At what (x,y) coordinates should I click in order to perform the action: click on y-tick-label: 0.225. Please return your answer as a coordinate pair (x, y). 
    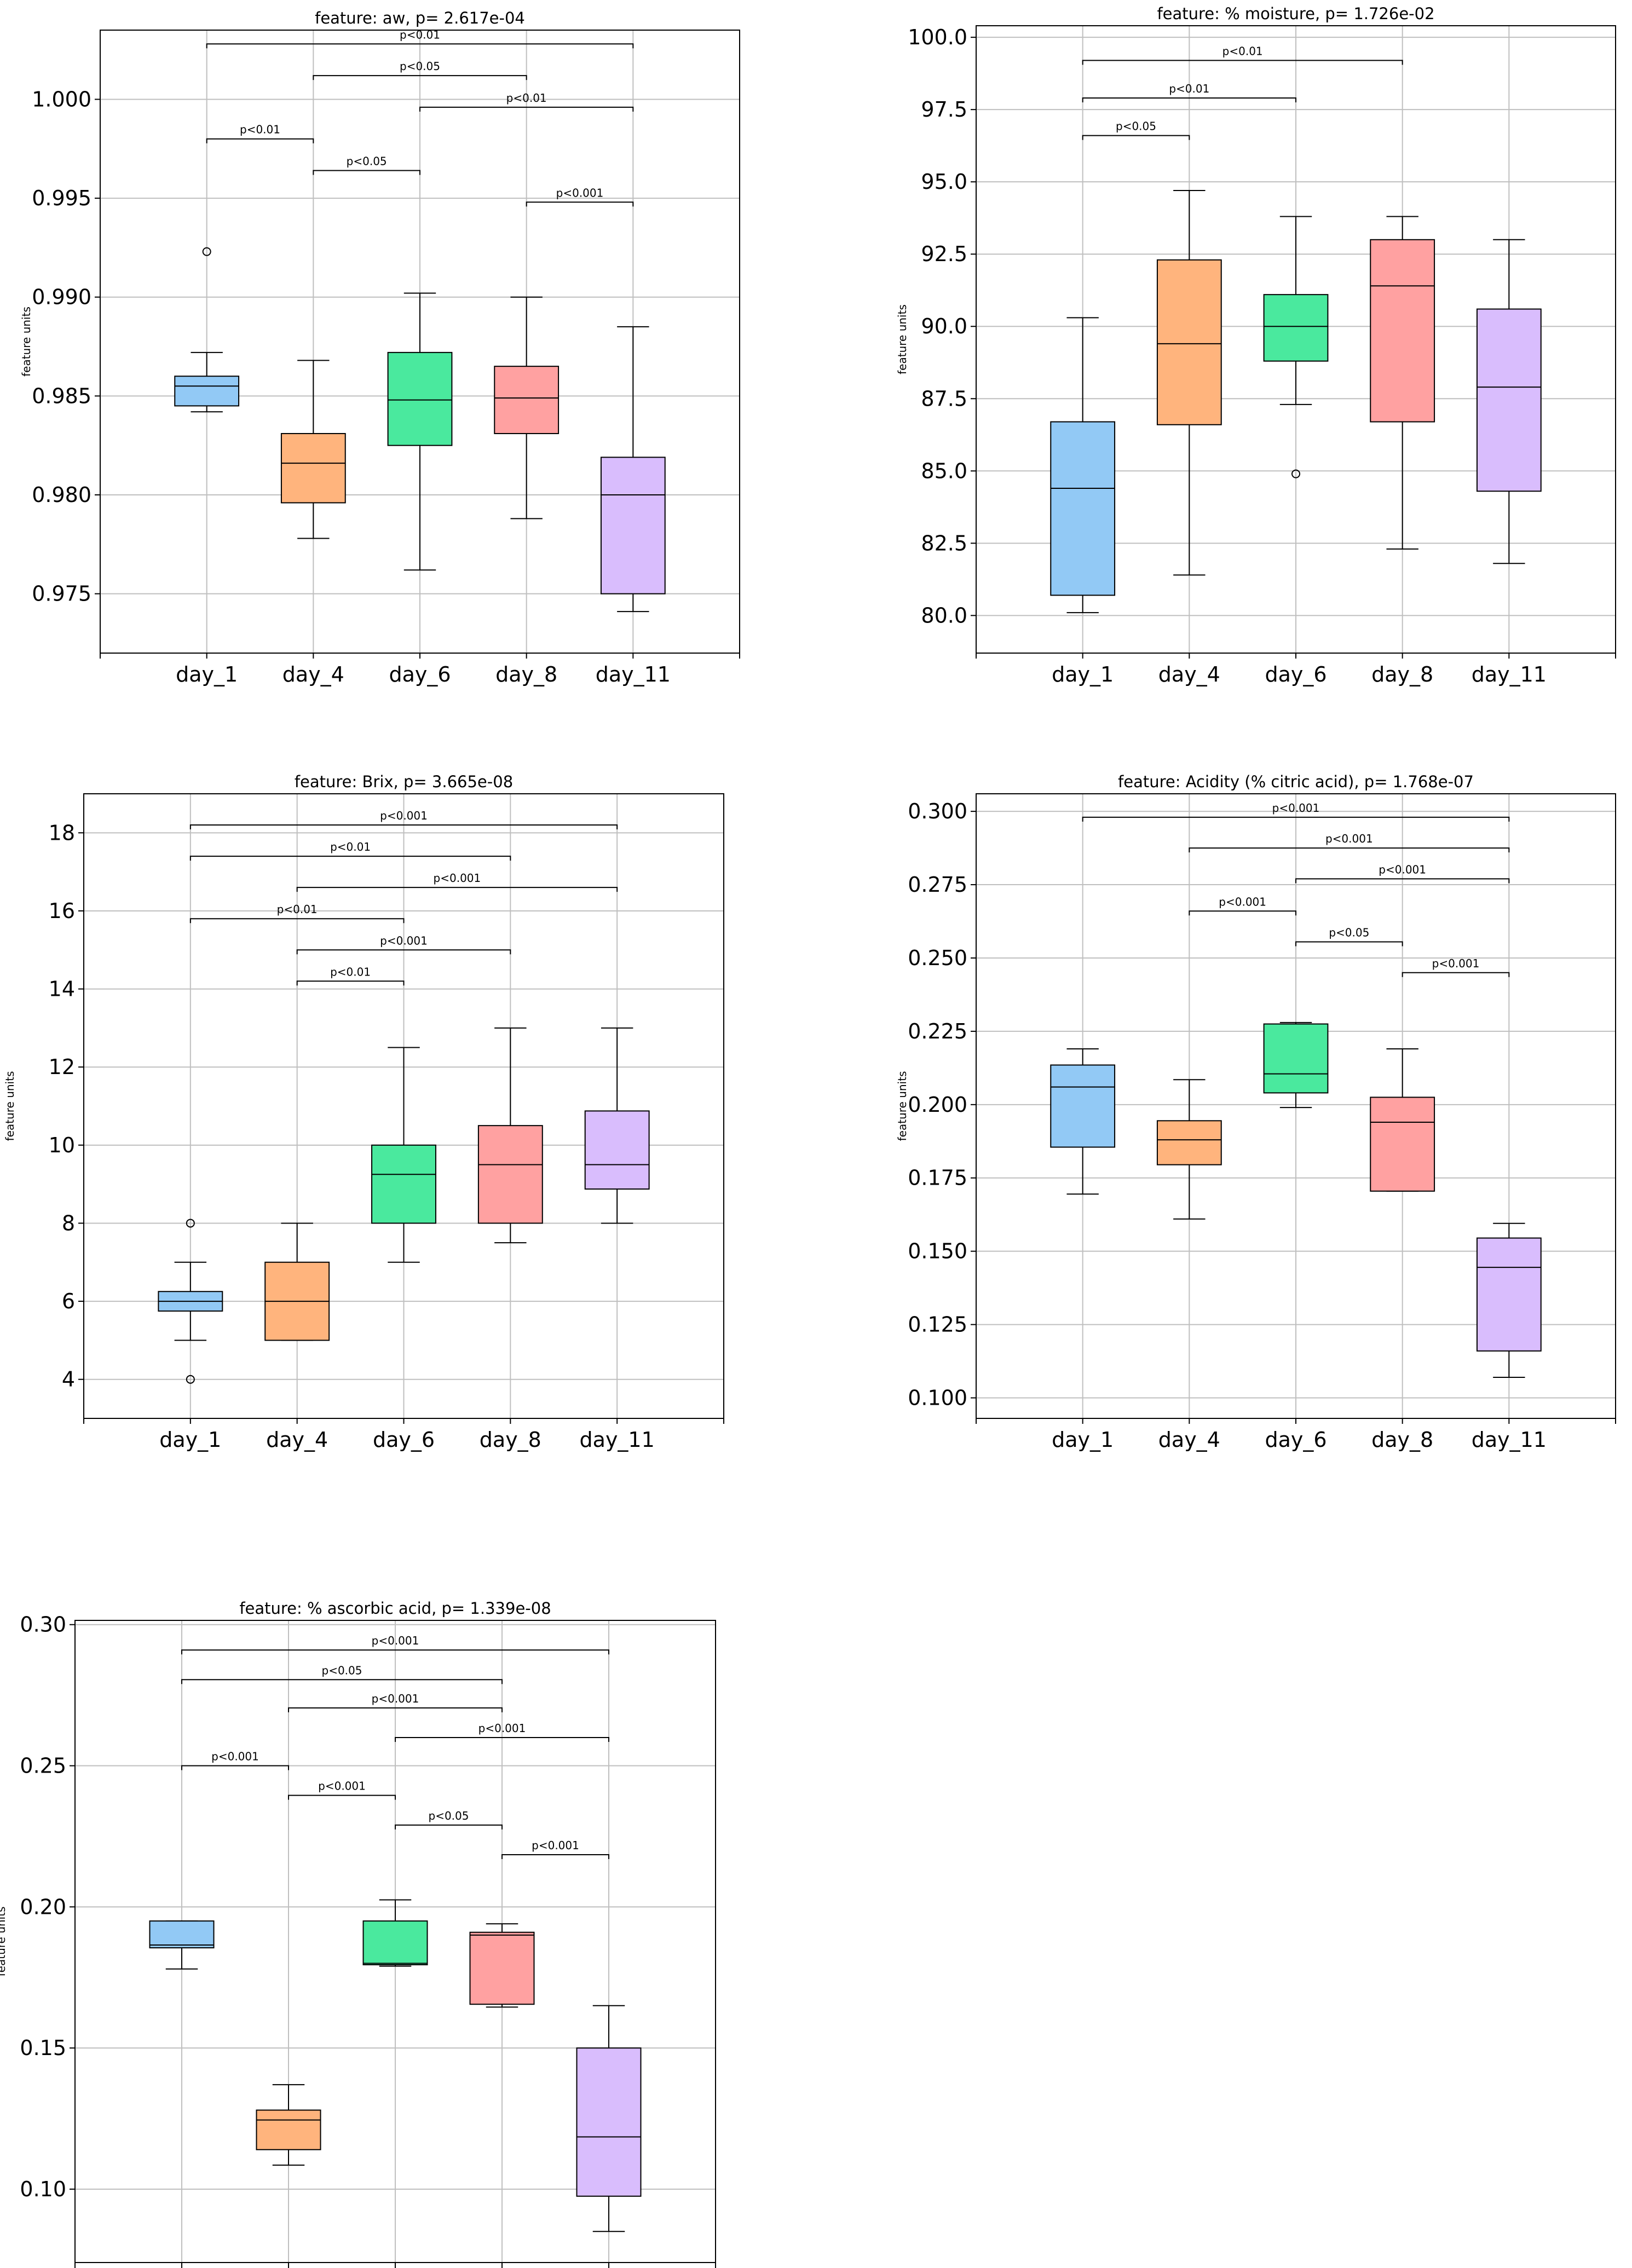
    Looking at the image, I should click on (937, 1031).